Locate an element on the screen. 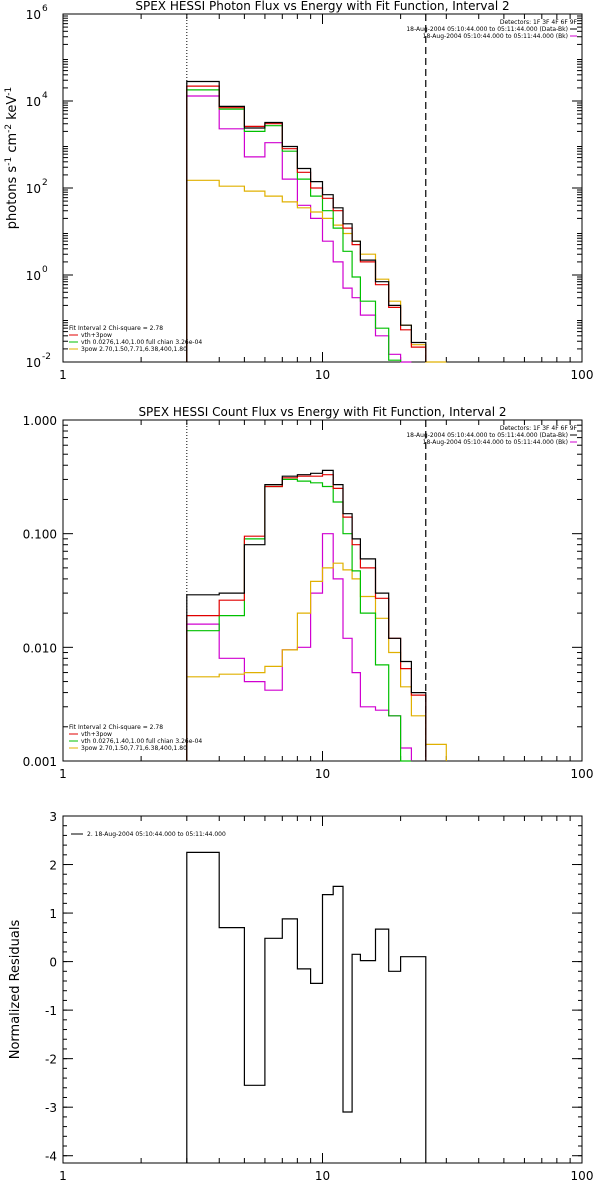  y-tick-label: 0 is located at coordinates (53, 963).